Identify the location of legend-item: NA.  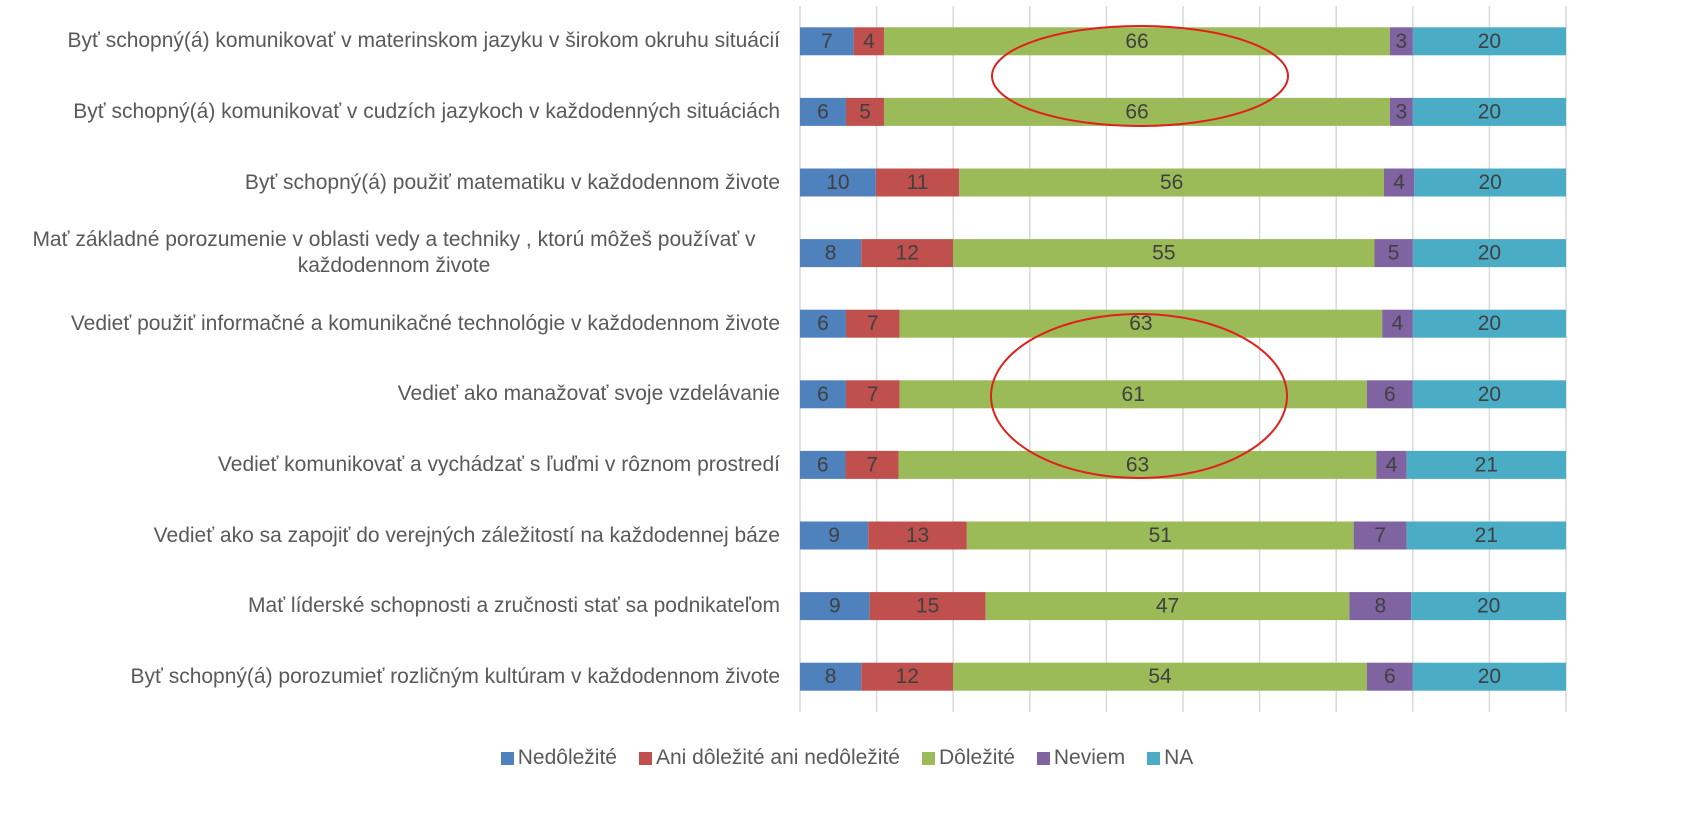
(1170, 758).